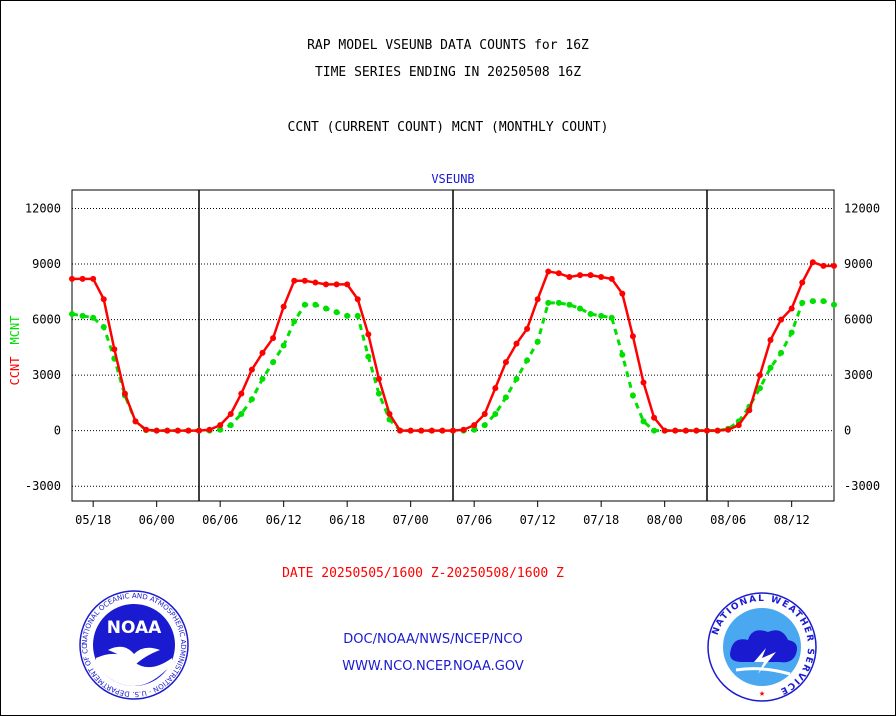 The height and width of the screenshot is (716, 896). Describe the element at coordinates (220, 520) in the screenshot. I see `x-tick-label: 06/06` at that location.